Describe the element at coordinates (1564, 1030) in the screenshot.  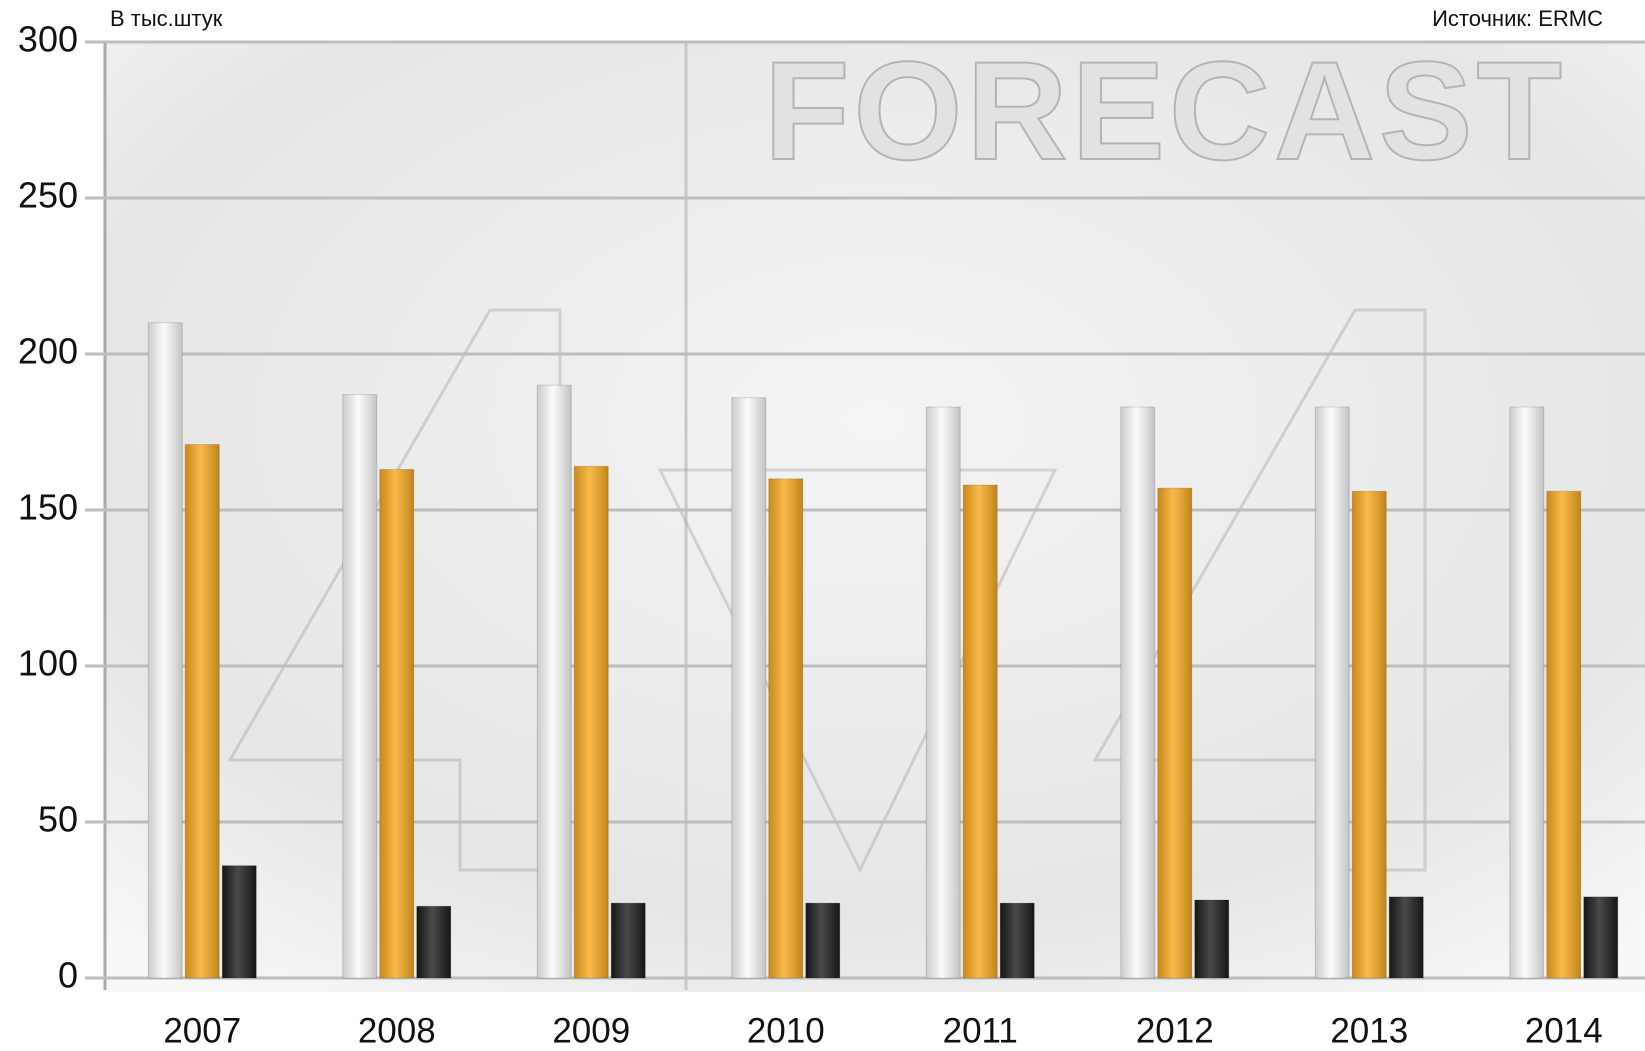
I see `x-tick-label: 2014` at that location.